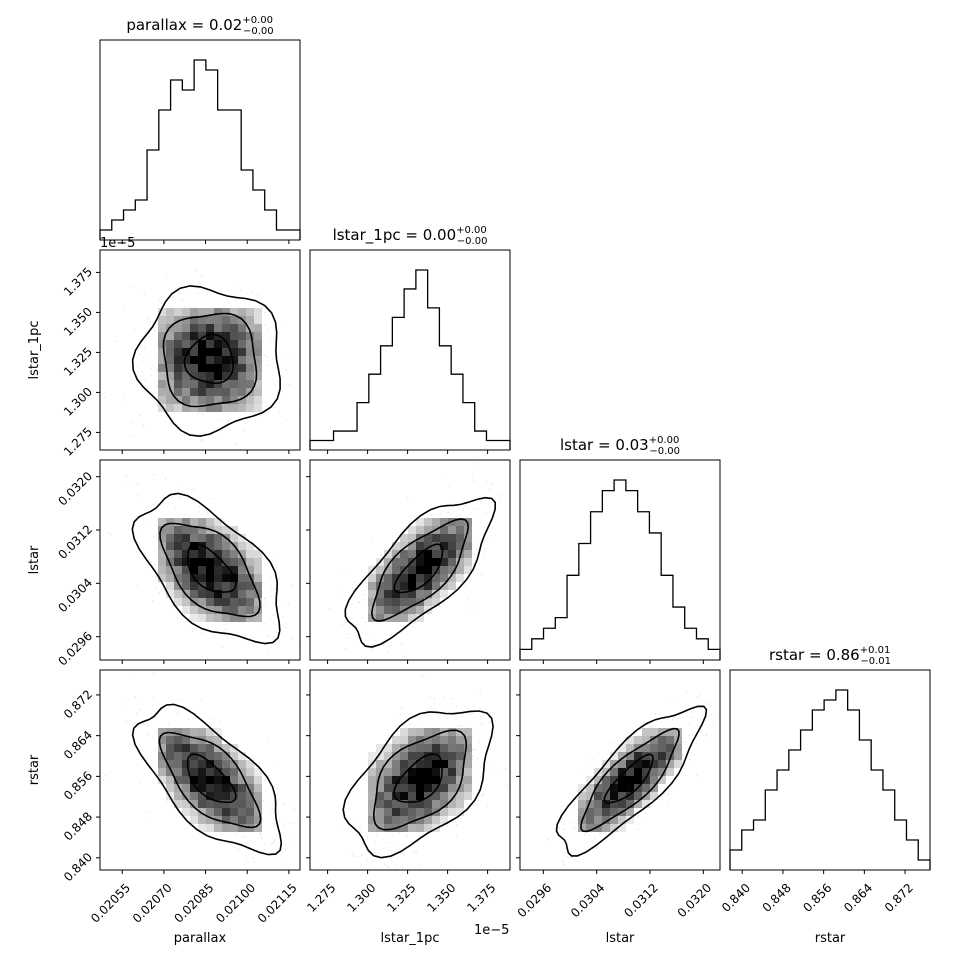  I want to click on y-axis-label-rstar: rstar, so click(34, 769).